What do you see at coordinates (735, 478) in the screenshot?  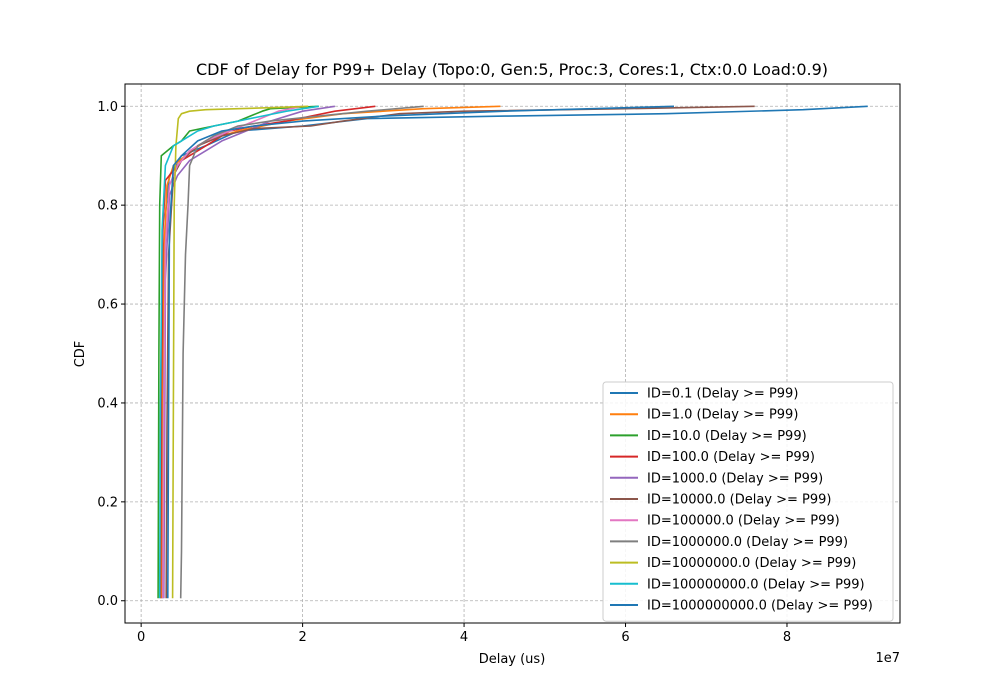 I see `legend-entry-label: ID=1000.0 (Delay >= P99)` at bounding box center [735, 478].